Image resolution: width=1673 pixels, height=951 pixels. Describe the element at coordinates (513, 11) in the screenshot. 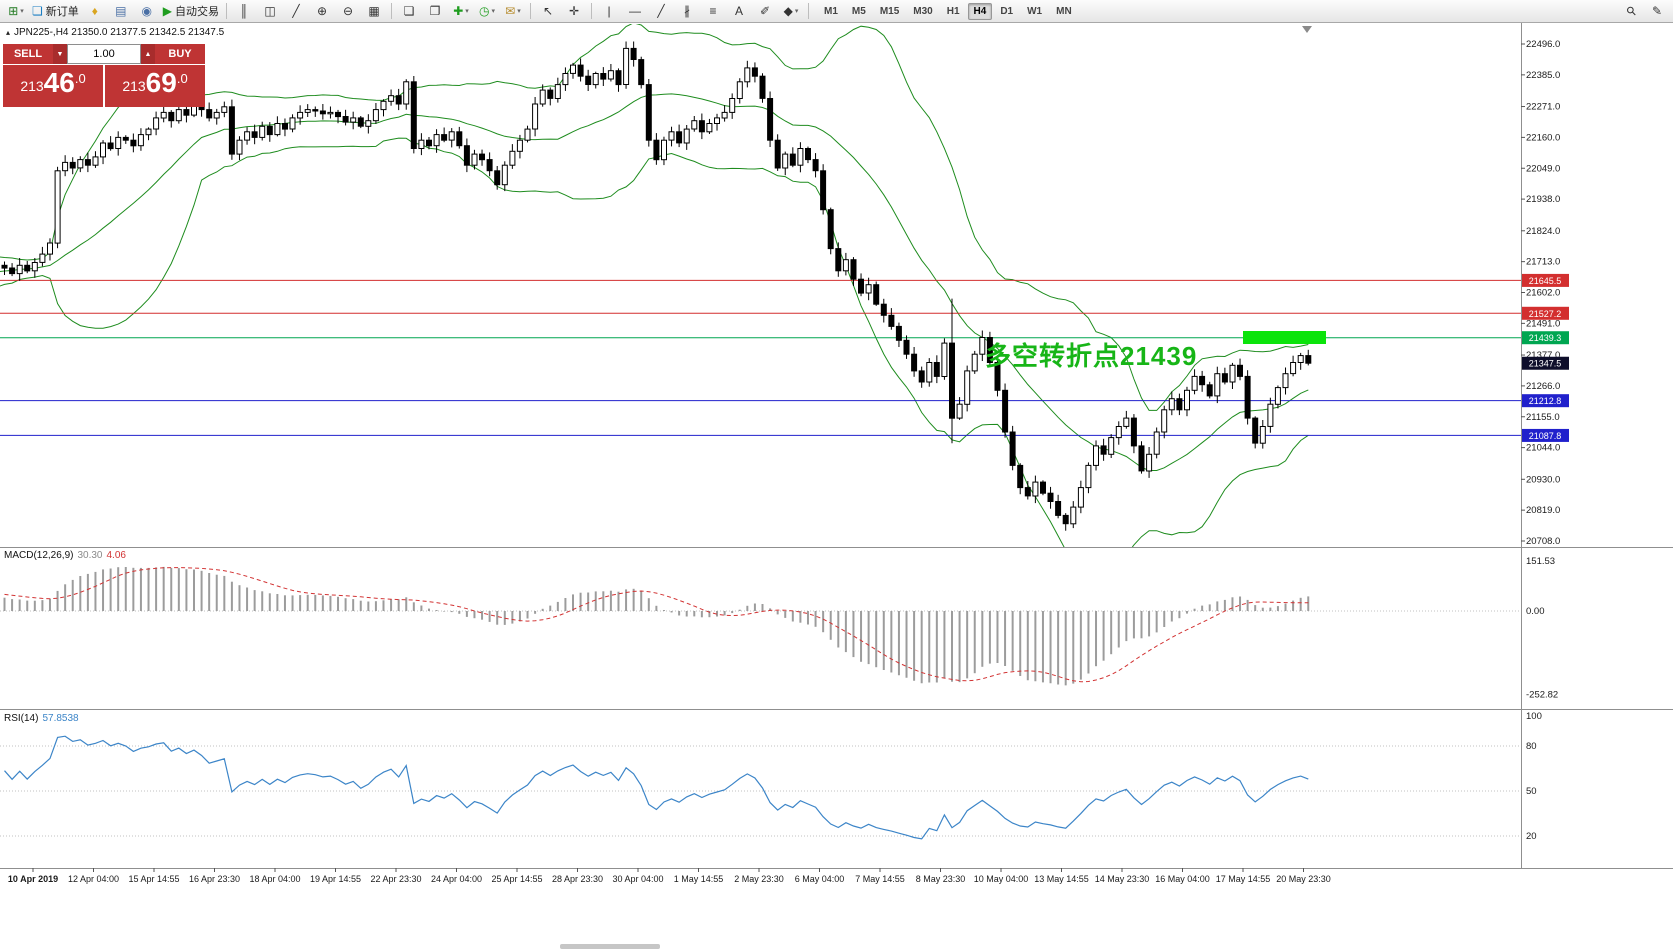

I see `templates-icon: ✉ ▾` at that location.